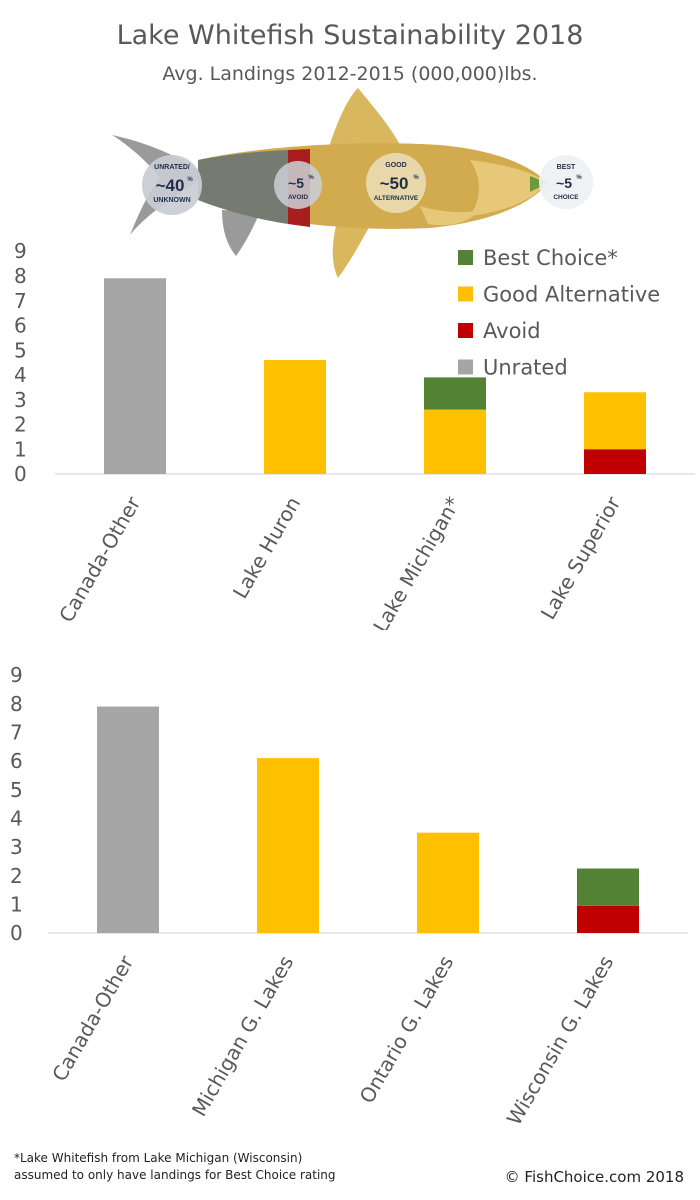 Image resolution: width=700 pixels, height=1200 pixels. I want to click on badge-good-top: GOOD, so click(395, 165).